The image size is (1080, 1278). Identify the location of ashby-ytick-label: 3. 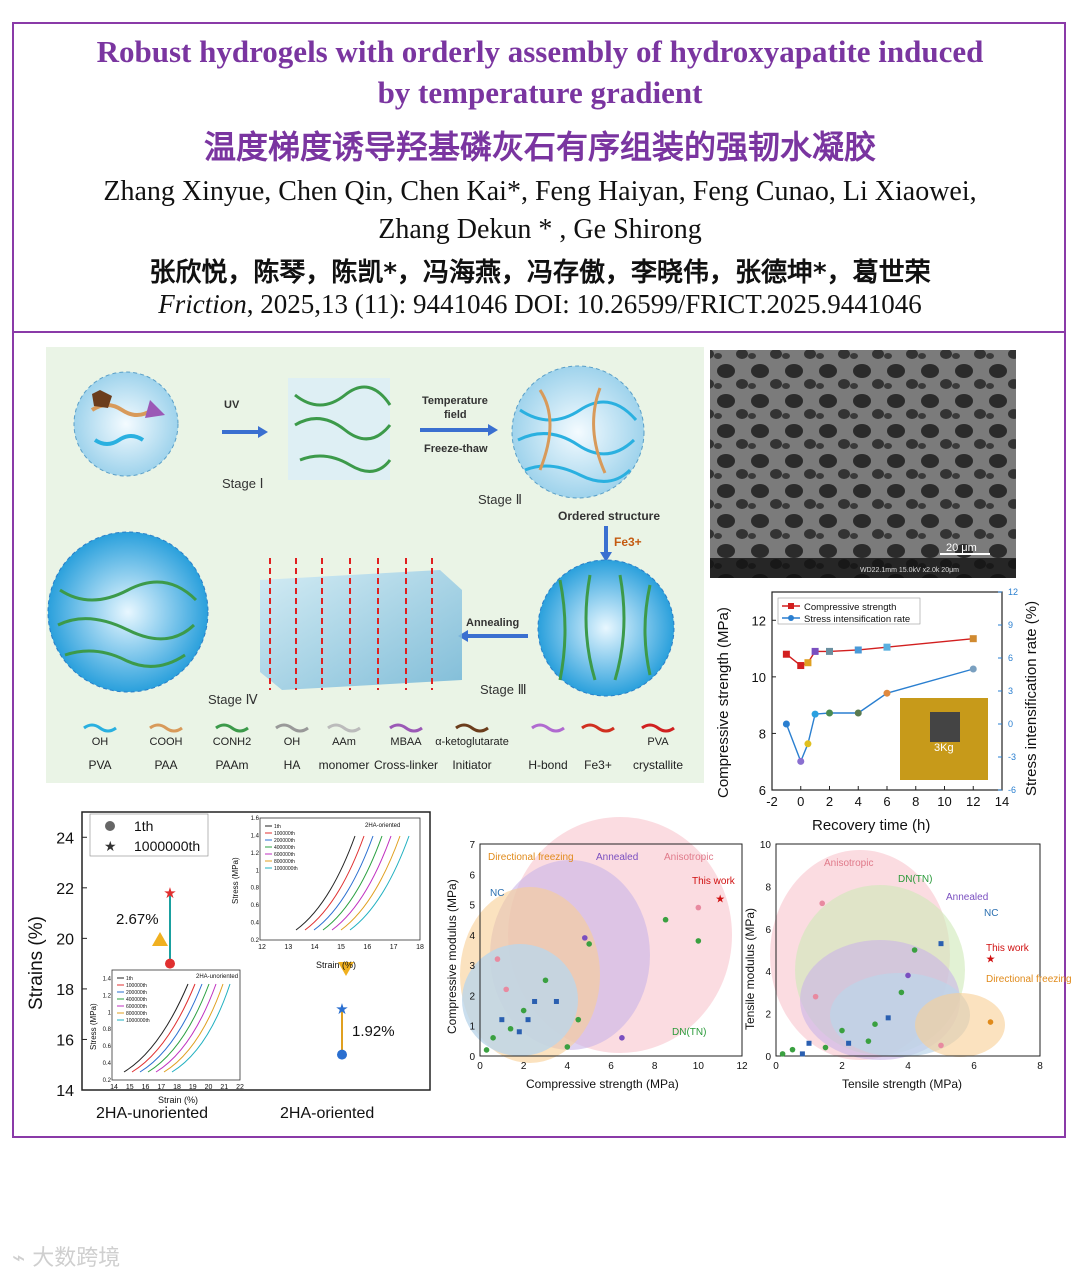
(472, 966).